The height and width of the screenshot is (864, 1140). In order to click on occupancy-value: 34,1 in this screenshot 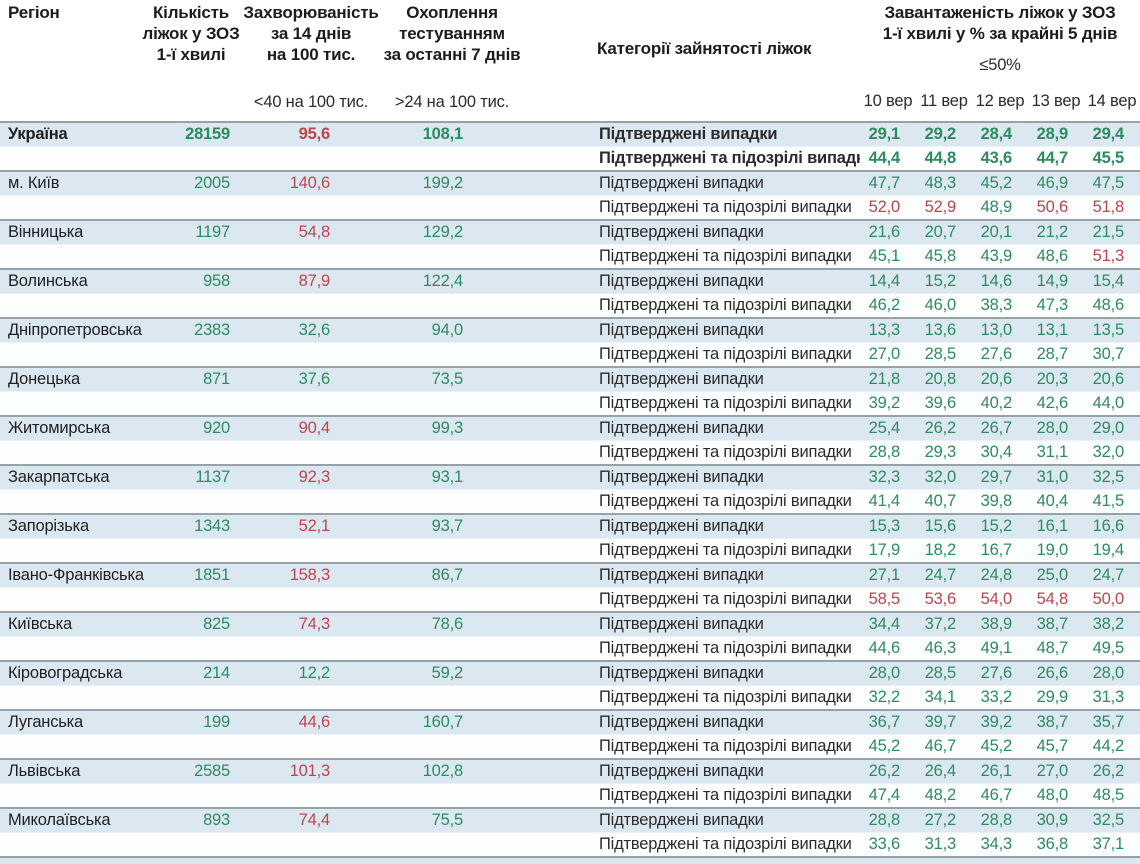, I will do `click(940, 696)`.